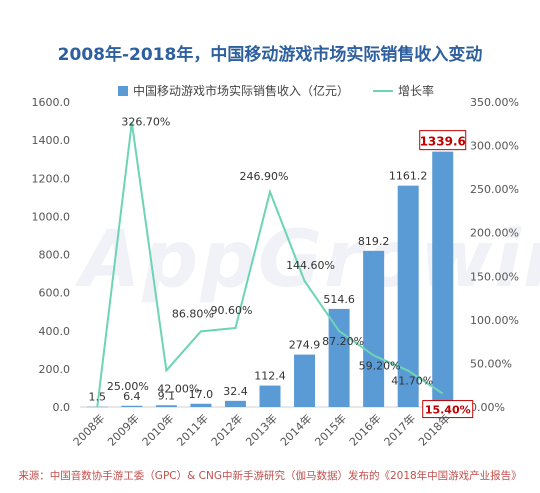 This screenshot has width=540, height=493. Describe the element at coordinates (330, 429) in the screenshot. I see `x-tick-label: 2015年` at that location.